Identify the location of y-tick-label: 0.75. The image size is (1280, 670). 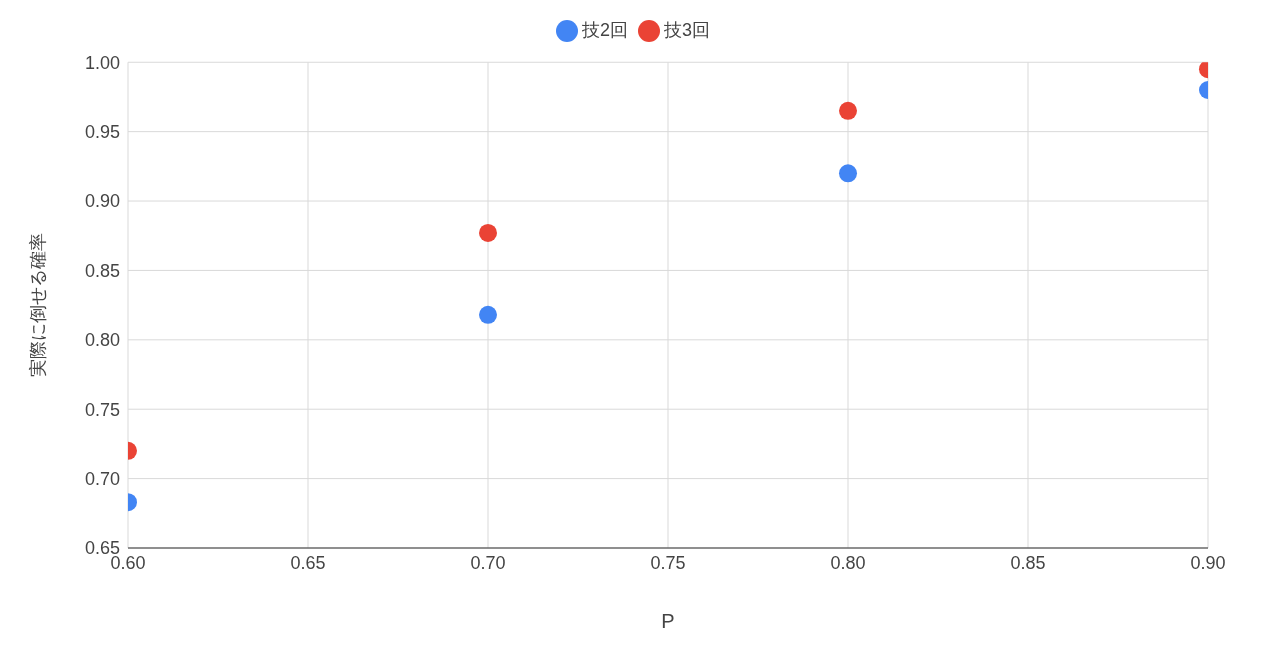
(102, 409).